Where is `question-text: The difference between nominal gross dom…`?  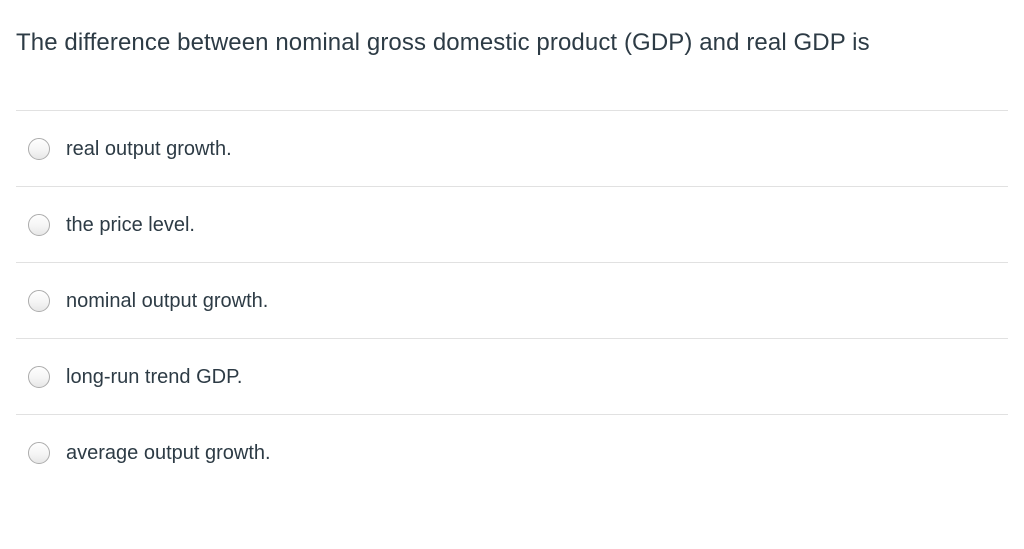
question-text: The difference between nominal gross dom… is located at coordinates (443, 42).